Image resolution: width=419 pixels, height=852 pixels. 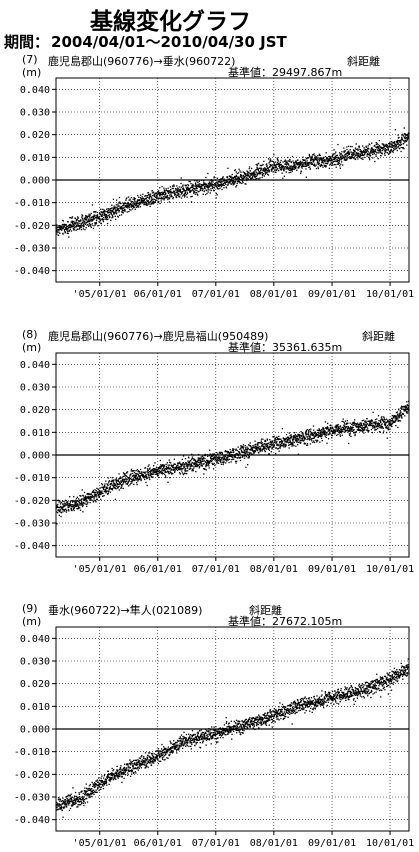 I want to click on x-tick-label: 06/01/01, so click(x=158, y=569).